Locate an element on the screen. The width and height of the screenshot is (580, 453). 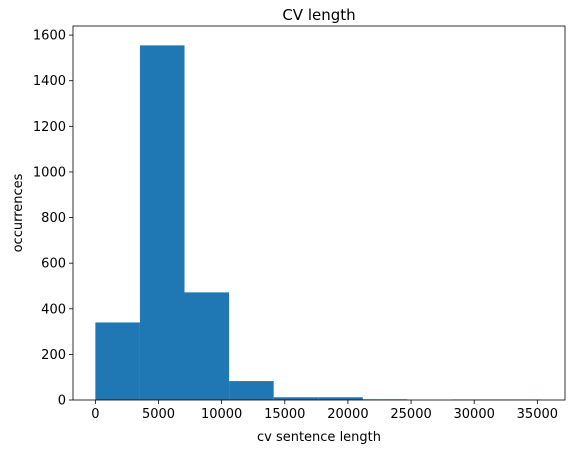
y-tick-label: 1200 is located at coordinates (49, 127).